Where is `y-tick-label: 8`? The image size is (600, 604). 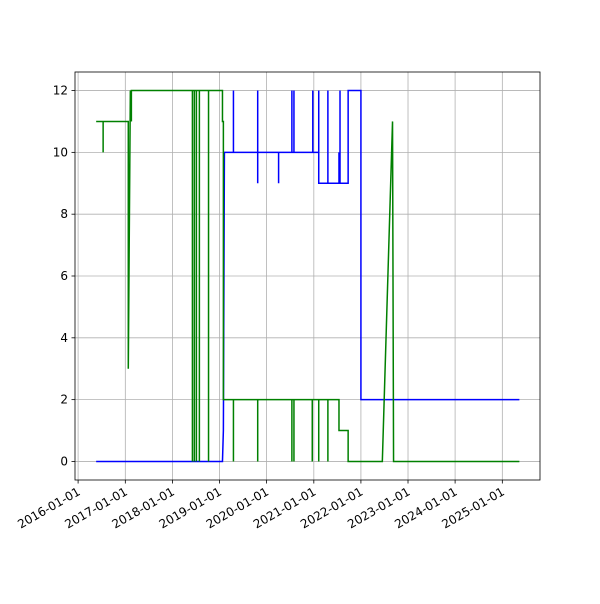 y-tick-label: 8 is located at coordinates (64, 214).